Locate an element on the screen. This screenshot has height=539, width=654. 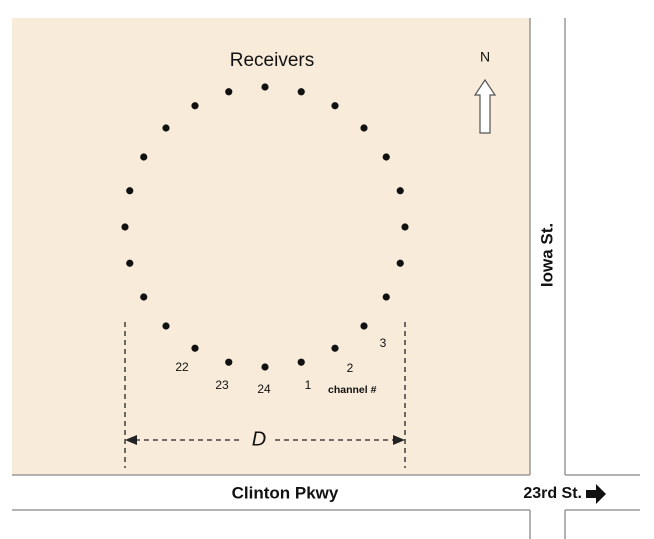
receivers-label: Receivers is located at coordinates (272, 60).